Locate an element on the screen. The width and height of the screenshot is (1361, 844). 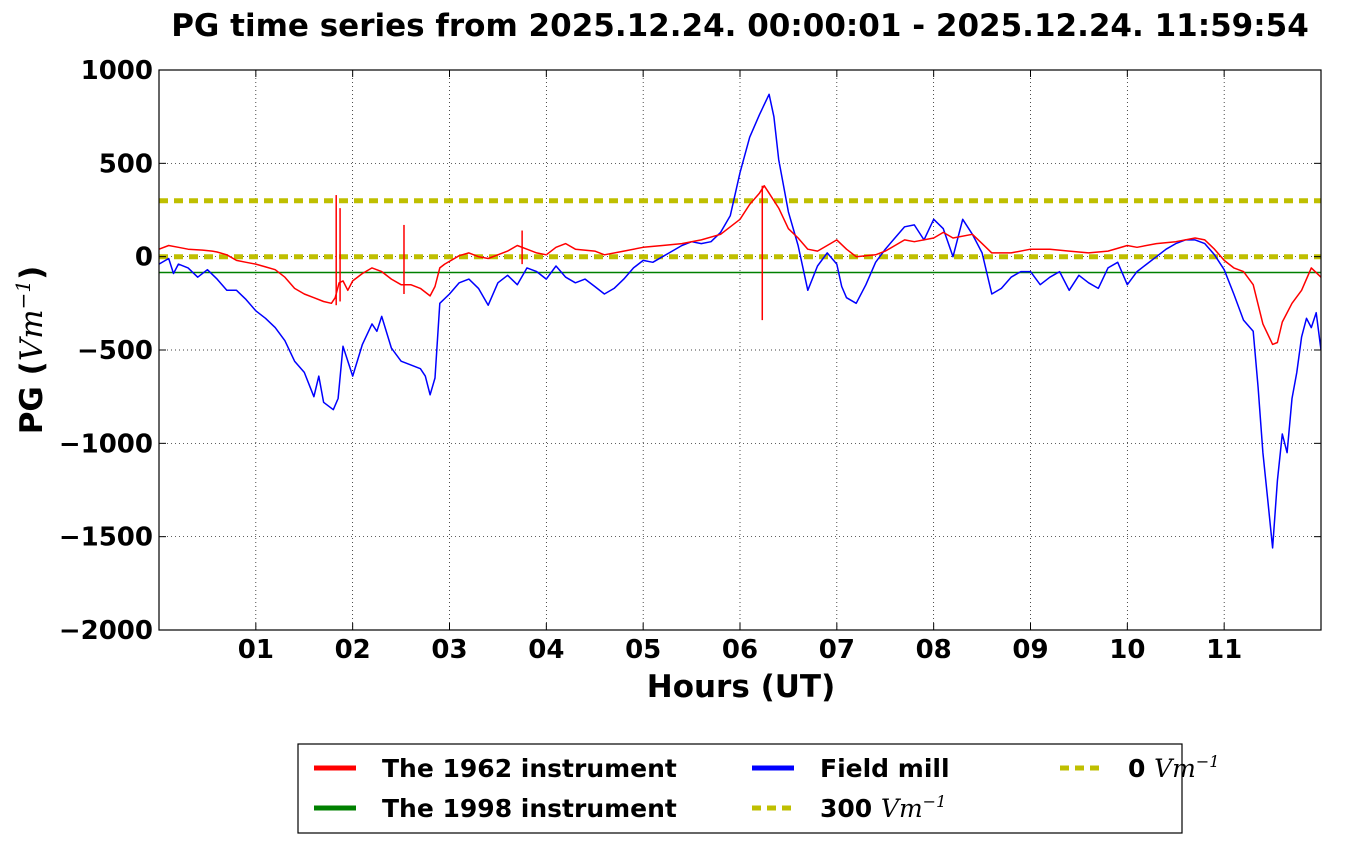
legend-label: Field mill is located at coordinates (885, 768).